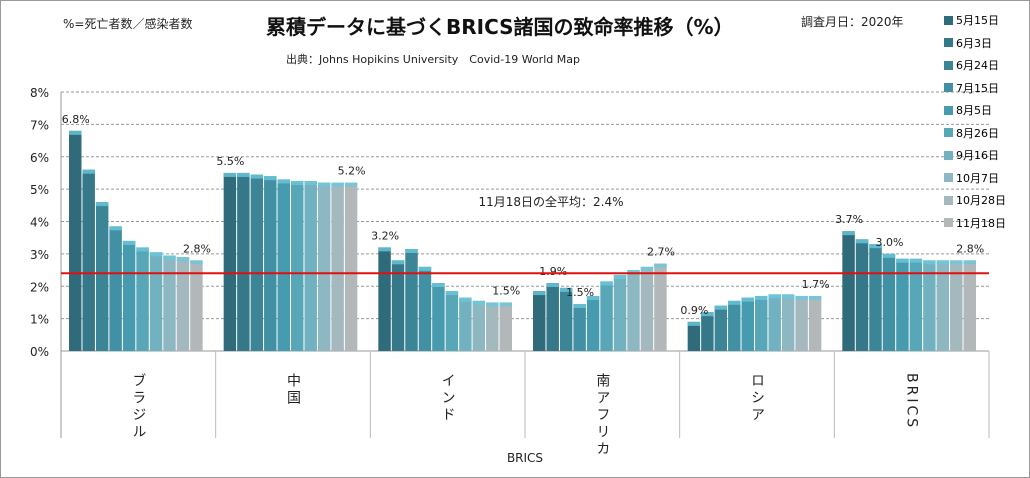 This screenshot has width=1030, height=478. I want to click on y-tick-label: 6%, so click(39, 158).